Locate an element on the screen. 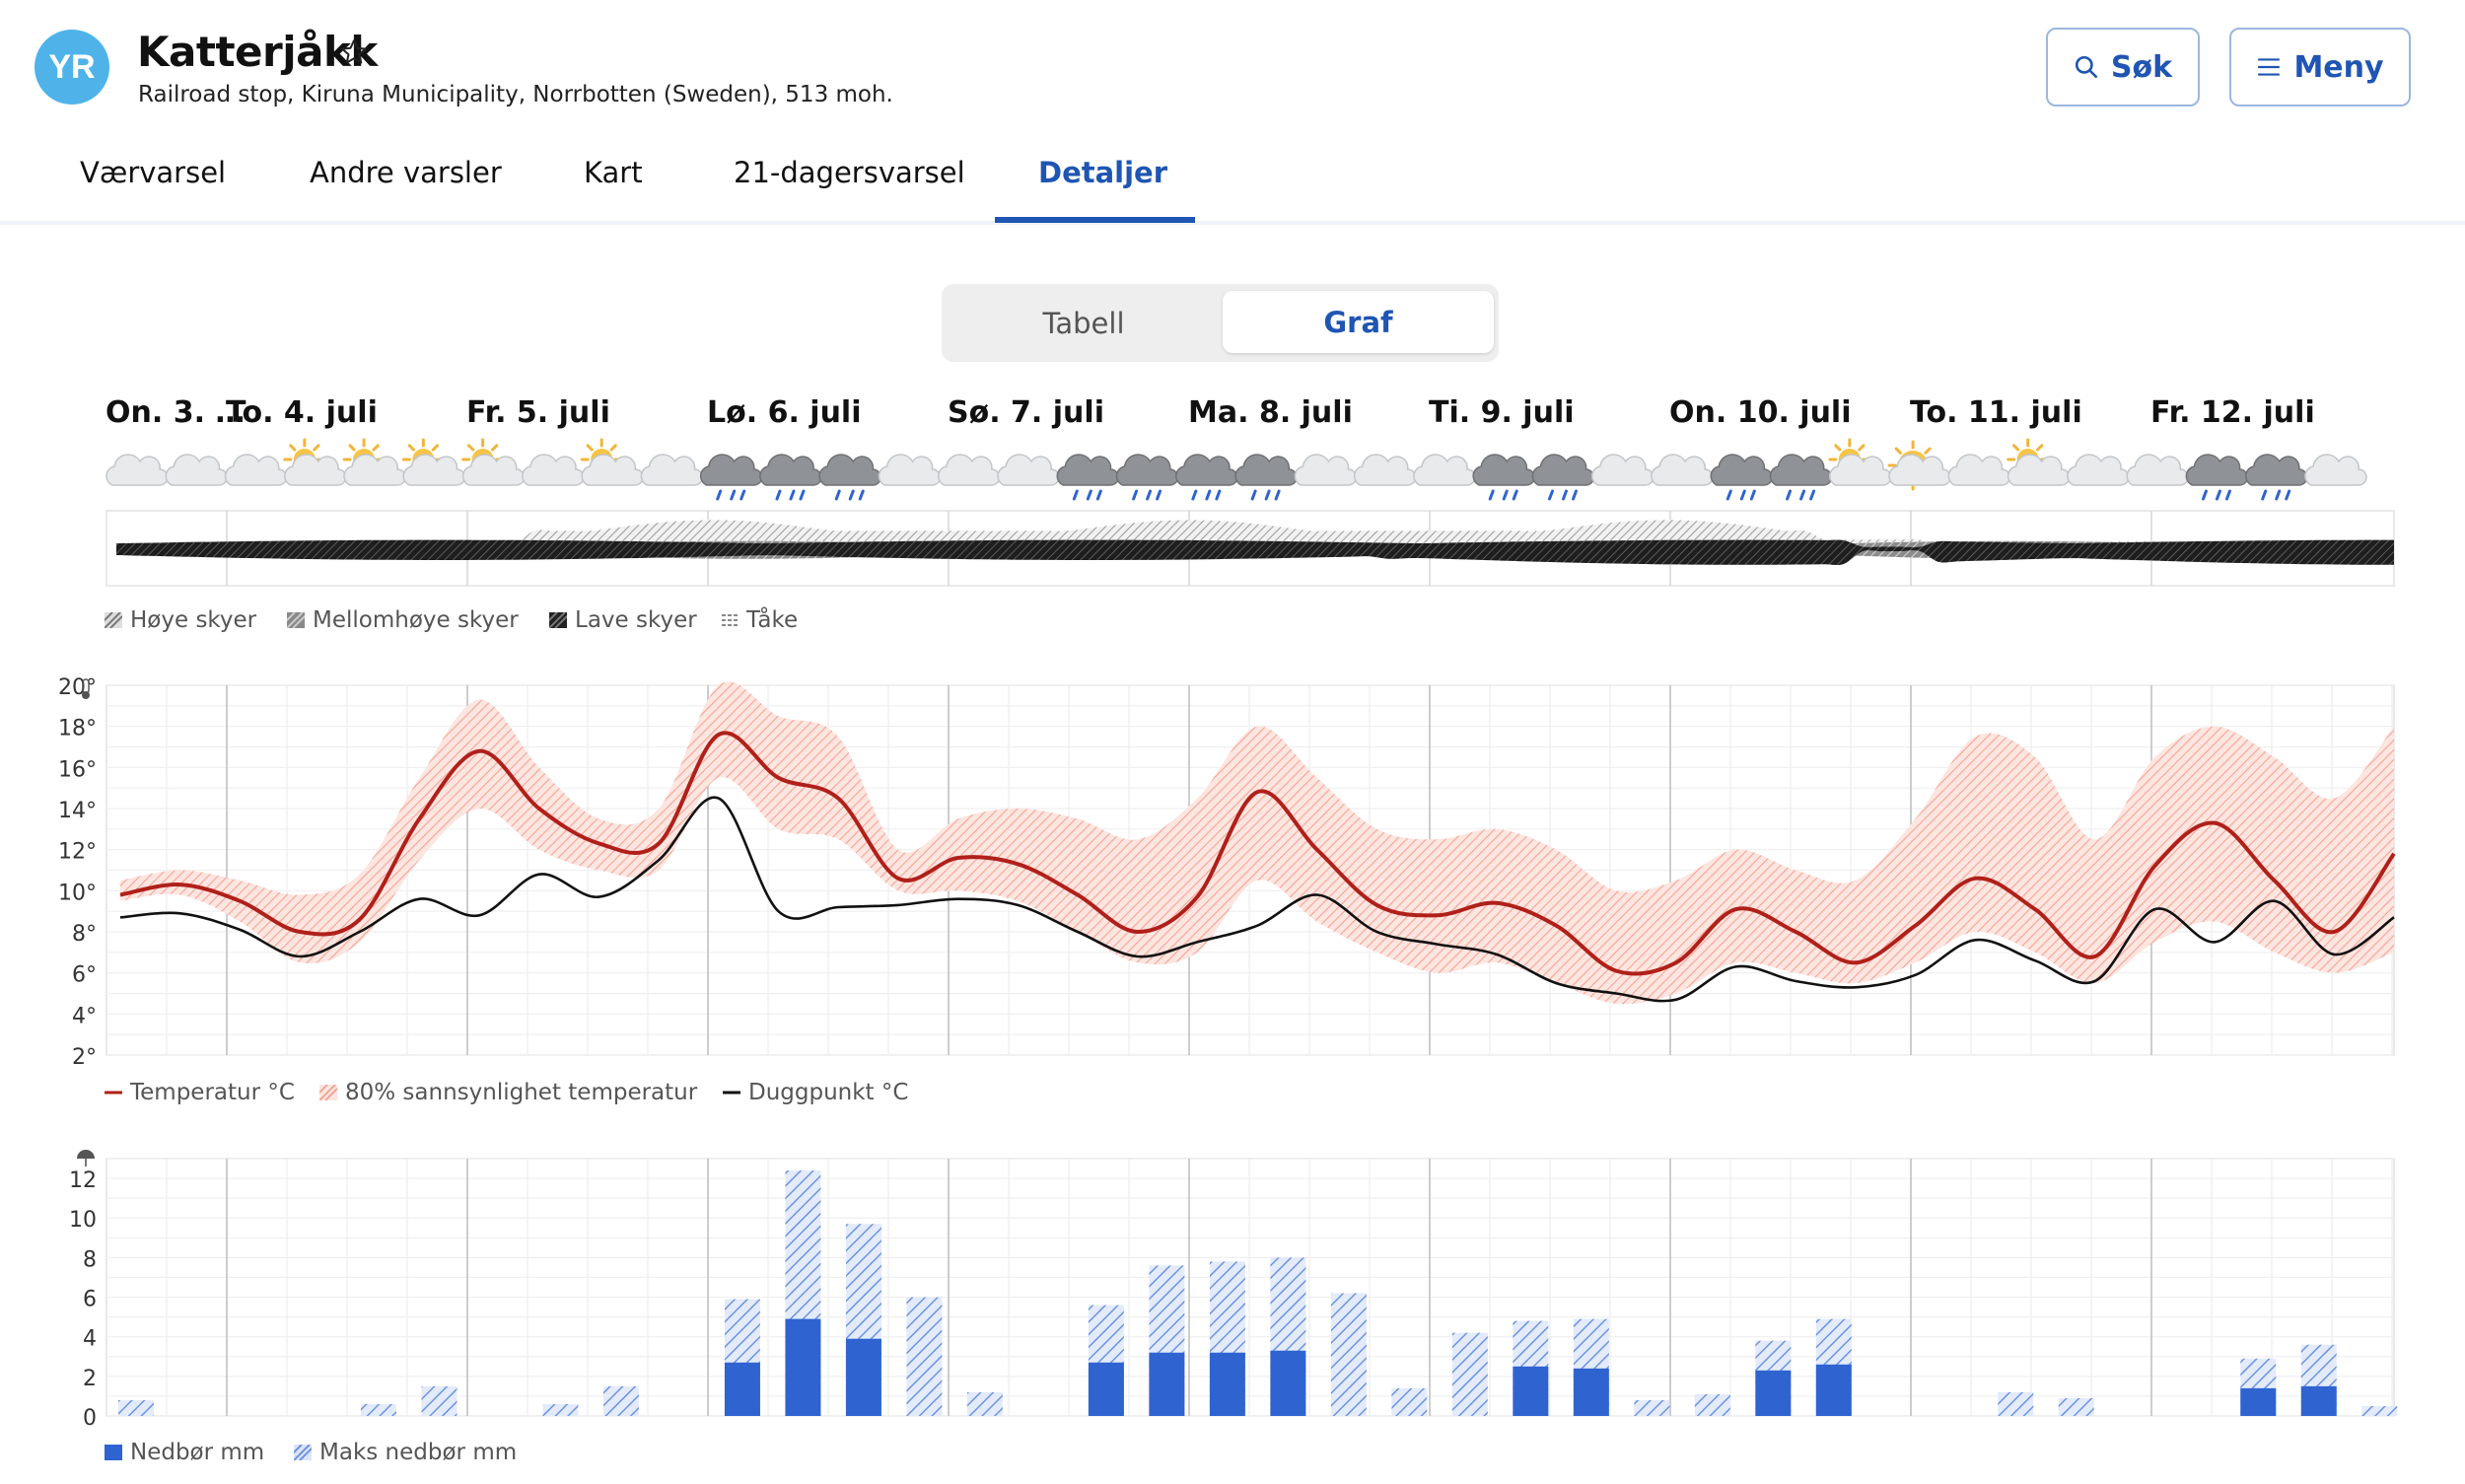 The height and width of the screenshot is (1484, 2465). view-graf-button: Graf is located at coordinates (1359, 322).